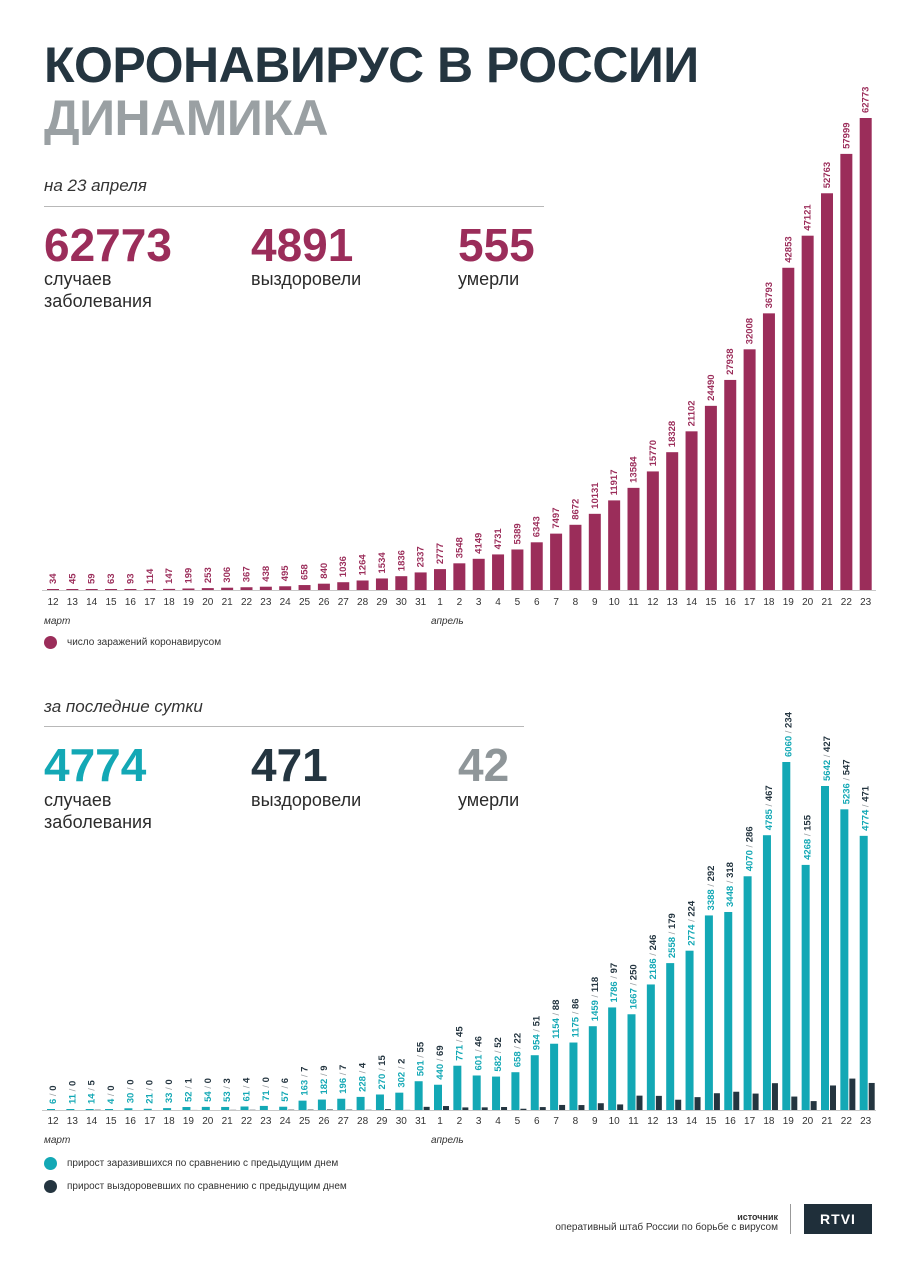  I want to click on chart2-data-label-cases: 4268, so click(808, 849).